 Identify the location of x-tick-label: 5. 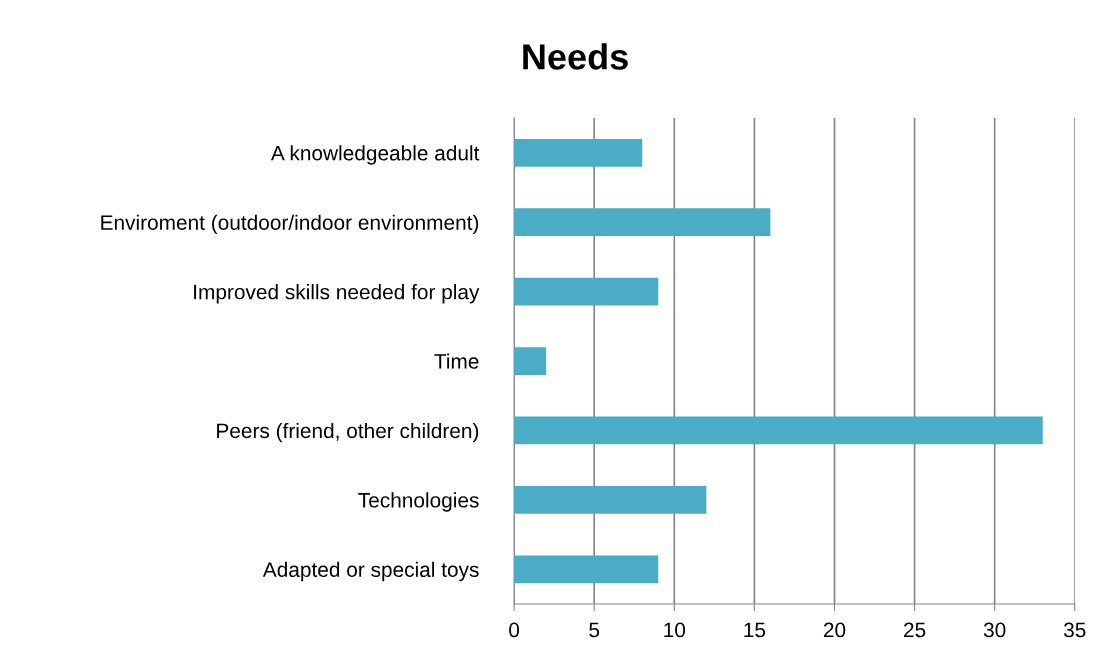
(594, 630).